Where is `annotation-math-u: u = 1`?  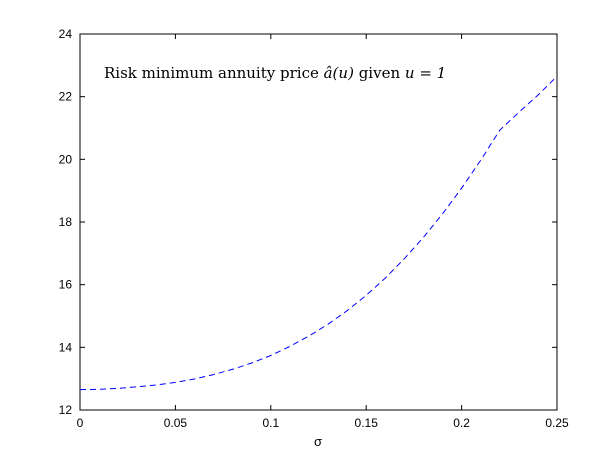 annotation-math-u: u = 1 is located at coordinates (425, 73).